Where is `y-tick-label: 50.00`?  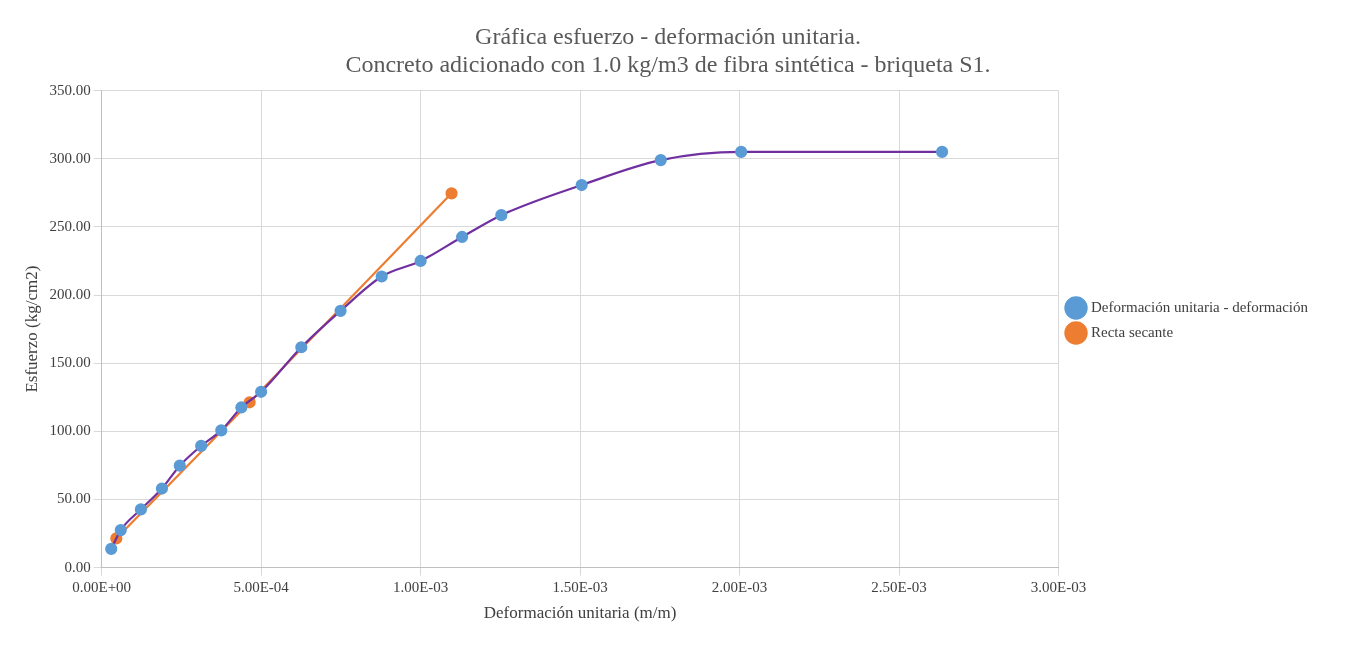
y-tick-label: 50.00 is located at coordinates (73, 498).